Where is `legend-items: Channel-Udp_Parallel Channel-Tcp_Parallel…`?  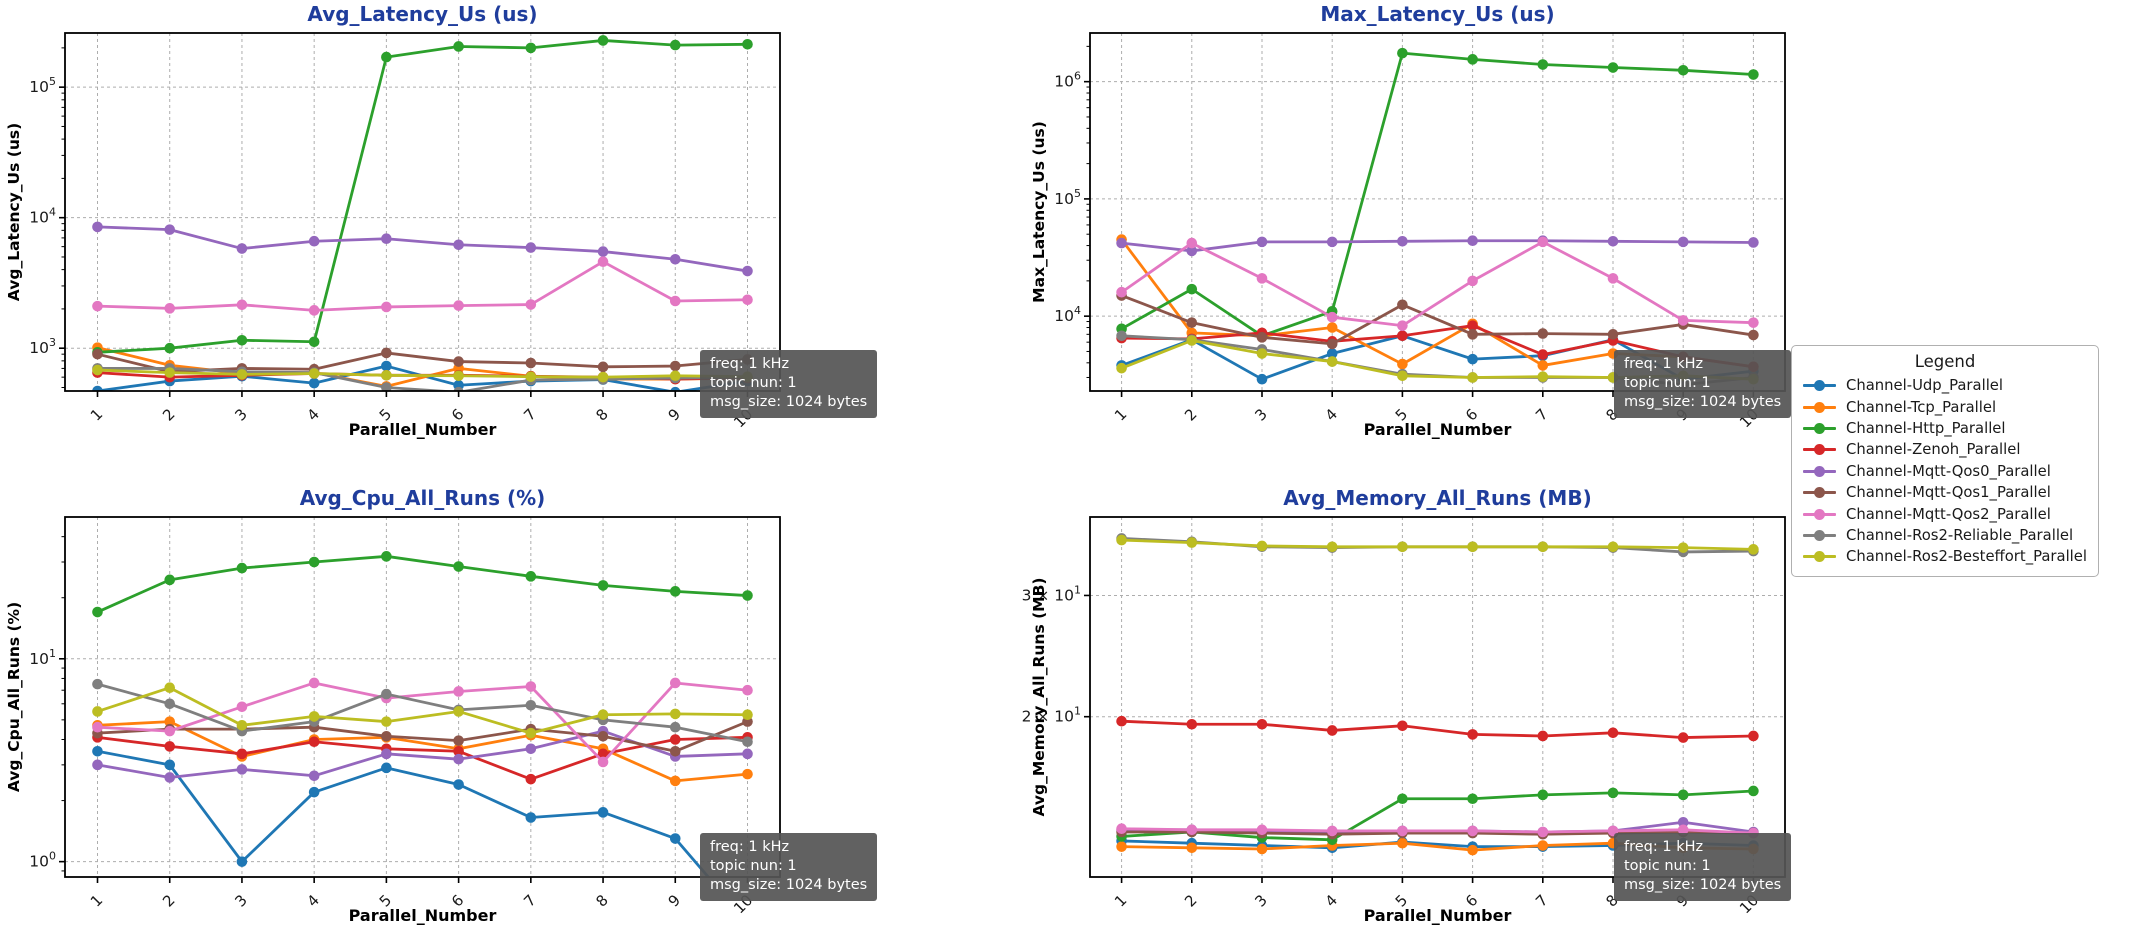
legend-items: Channel-Udp_Parallel Channel-Tcp_Parallel… is located at coordinates (1945, 471).